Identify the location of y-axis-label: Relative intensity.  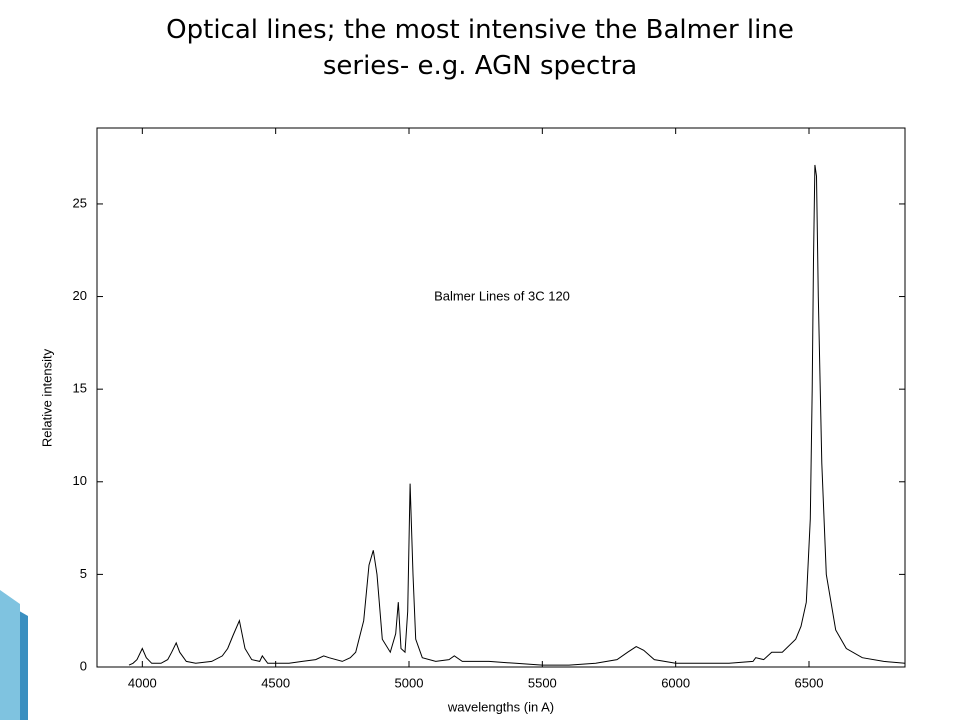
(46, 397).